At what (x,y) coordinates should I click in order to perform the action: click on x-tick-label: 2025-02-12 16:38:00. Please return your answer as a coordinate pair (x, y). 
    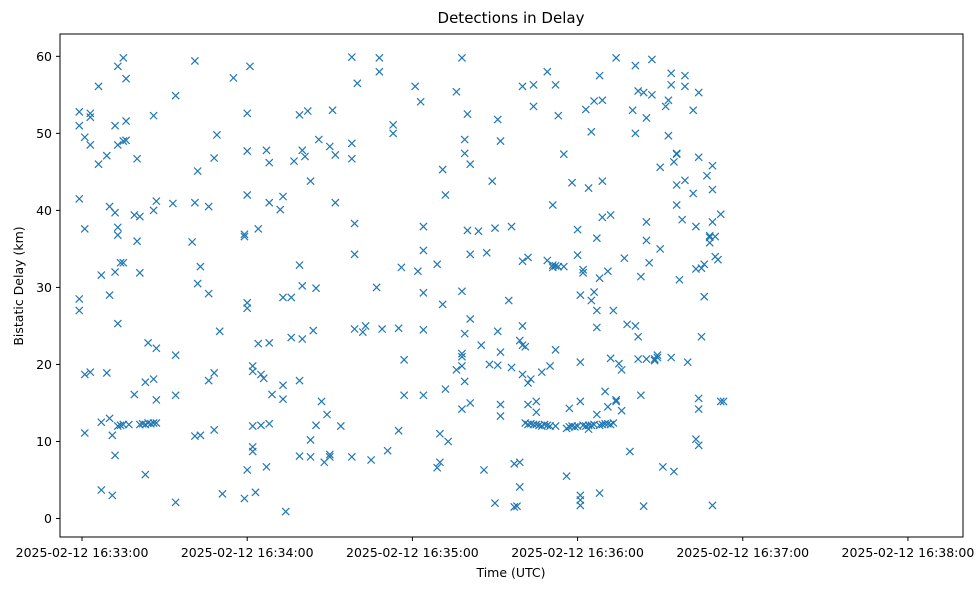
    Looking at the image, I should click on (908, 552).